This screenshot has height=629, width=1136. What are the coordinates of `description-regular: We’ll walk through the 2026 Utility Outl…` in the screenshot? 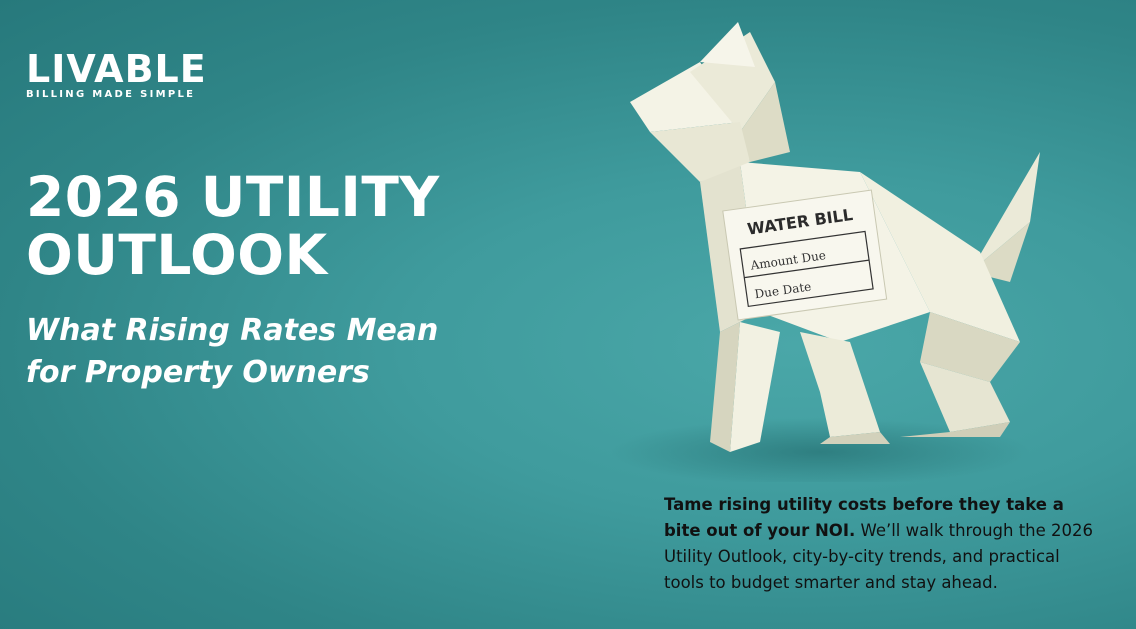 It's located at (879, 556).